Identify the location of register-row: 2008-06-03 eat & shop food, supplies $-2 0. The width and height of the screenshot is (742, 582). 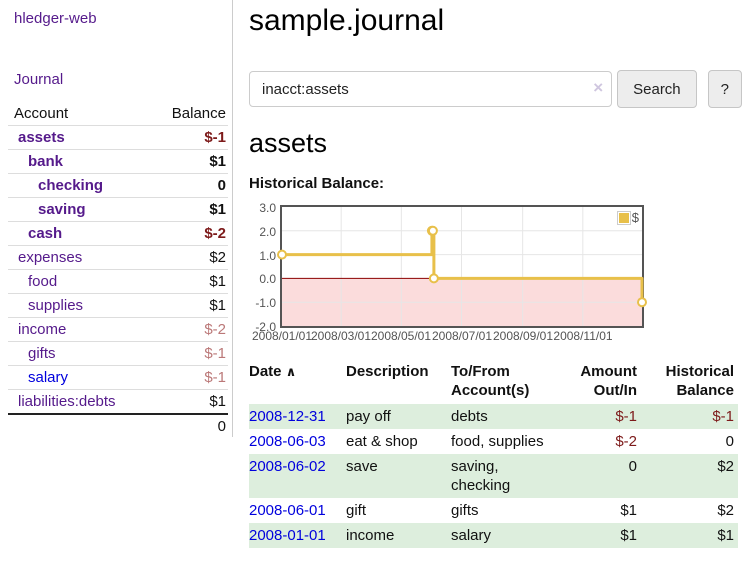
(493, 441).